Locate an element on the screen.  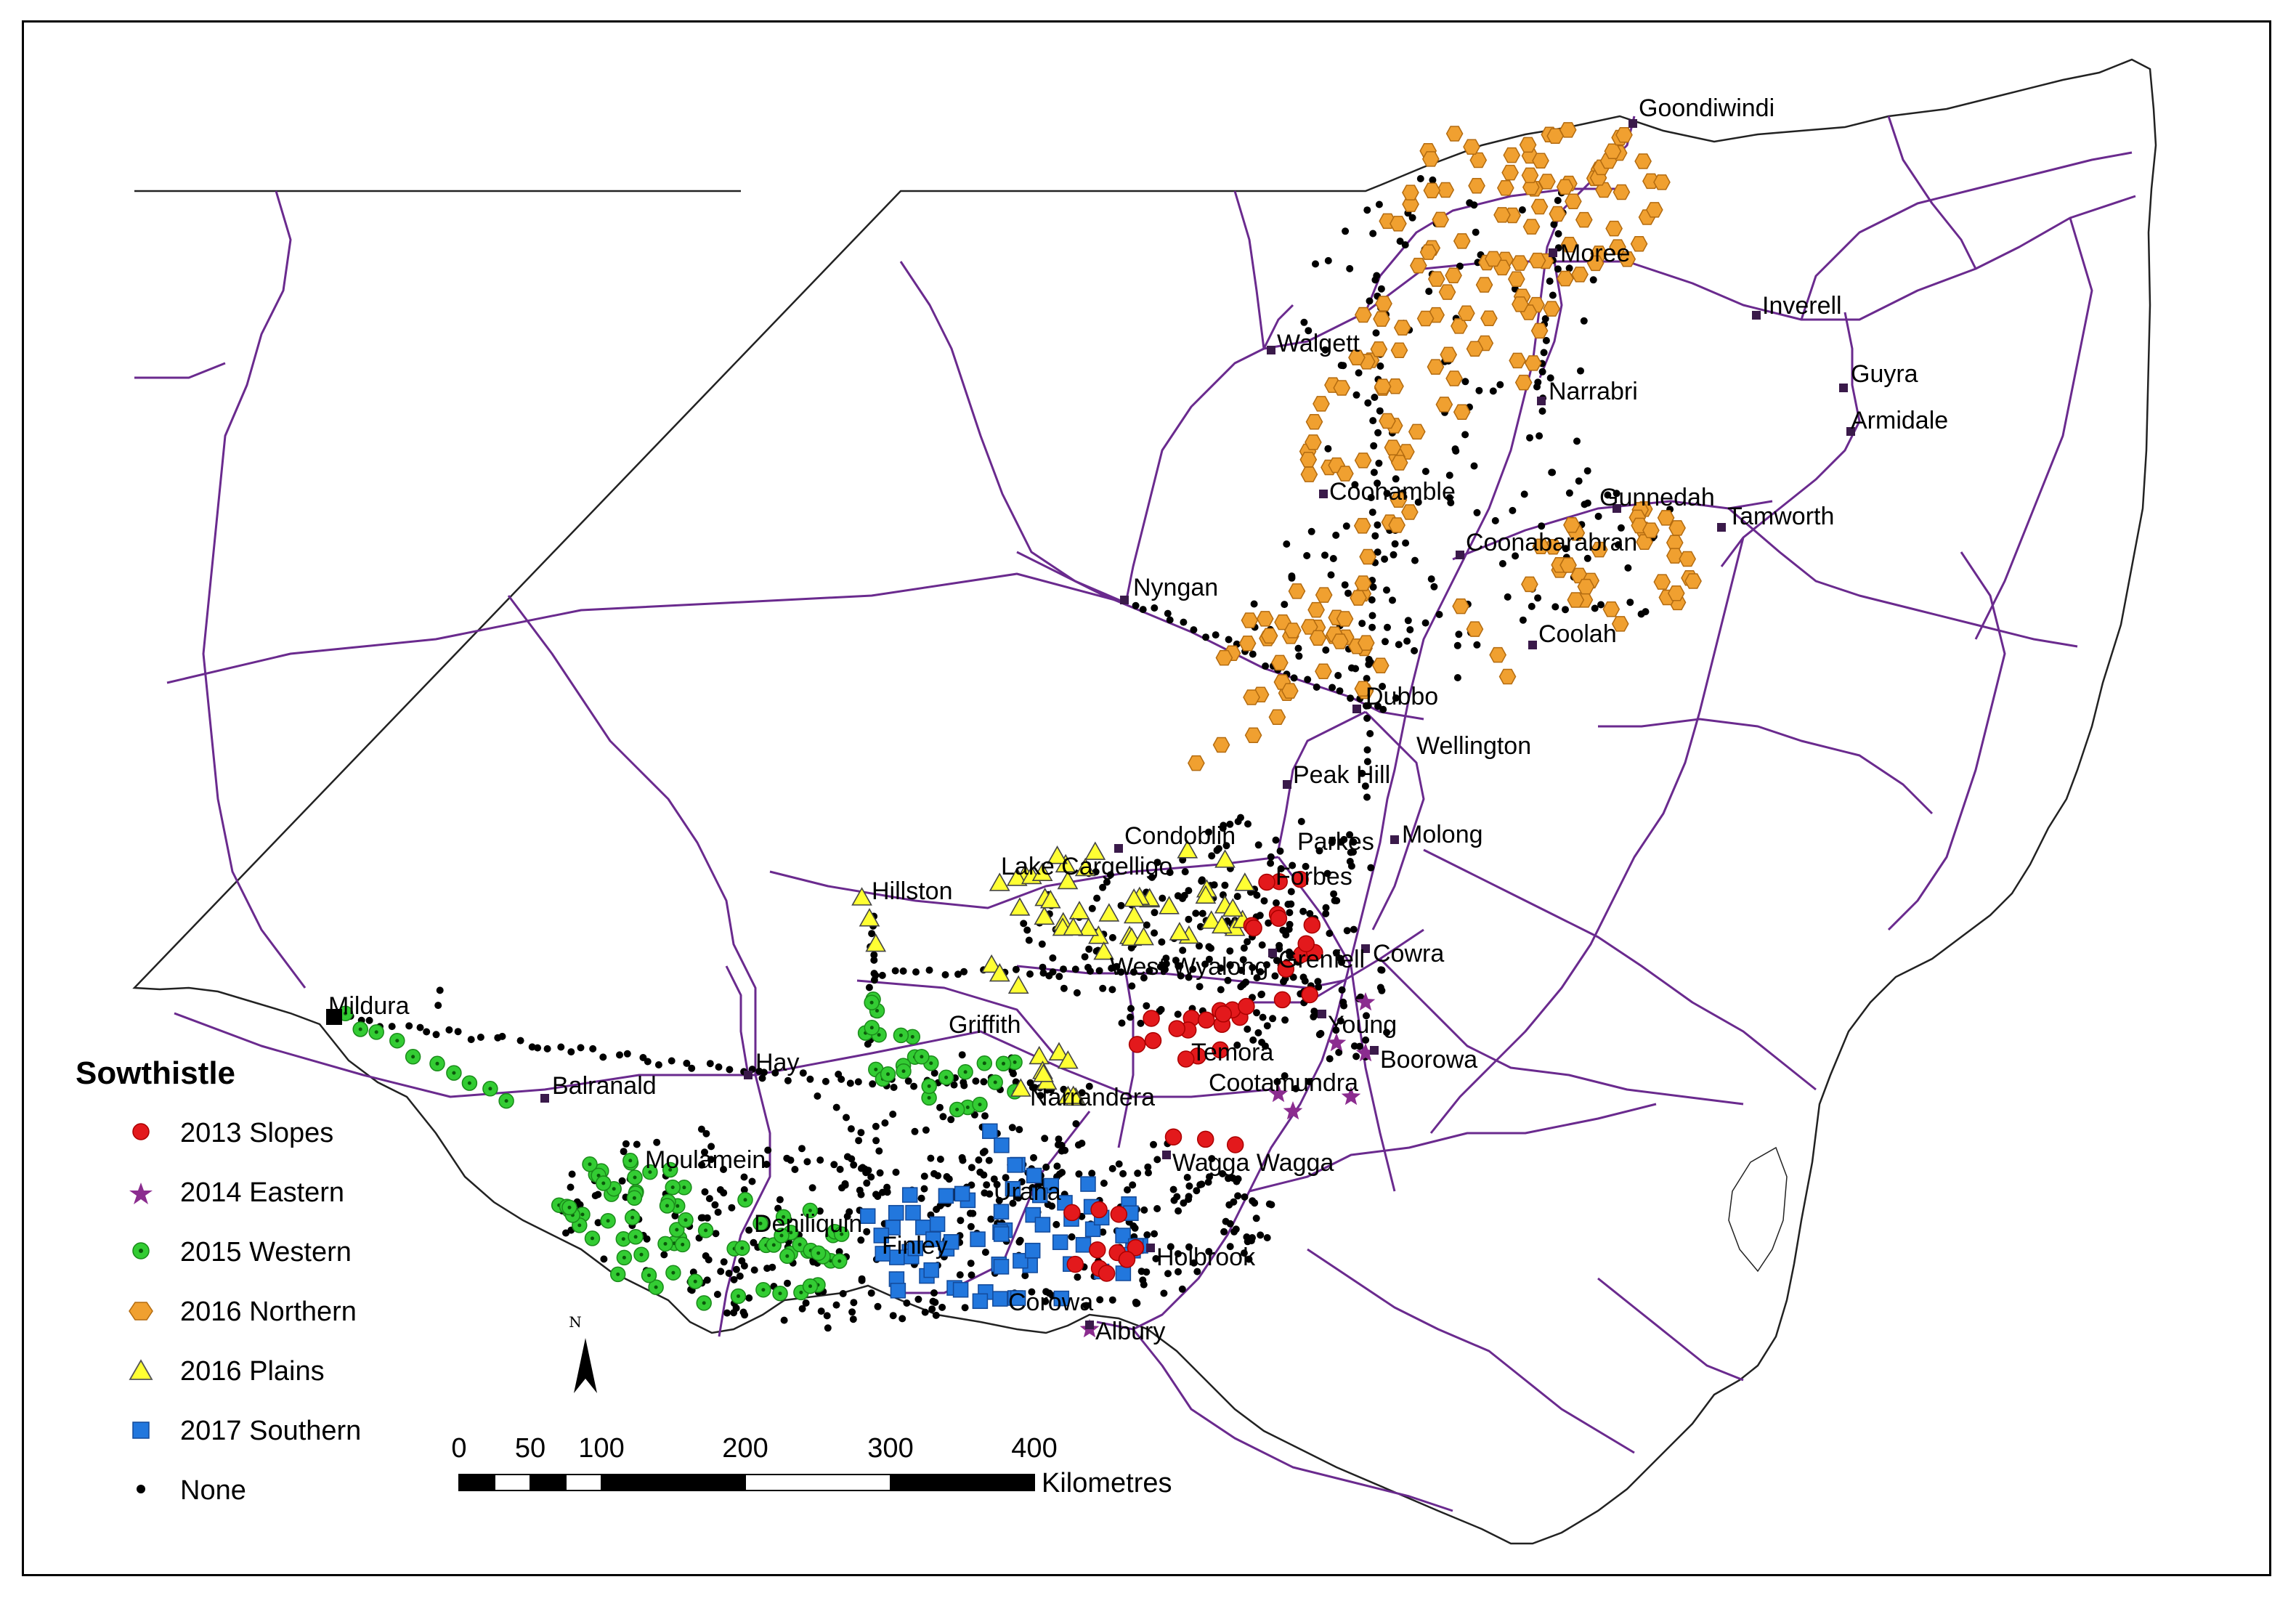
legend-label: 2016 Northern is located at coordinates (269, 1312).